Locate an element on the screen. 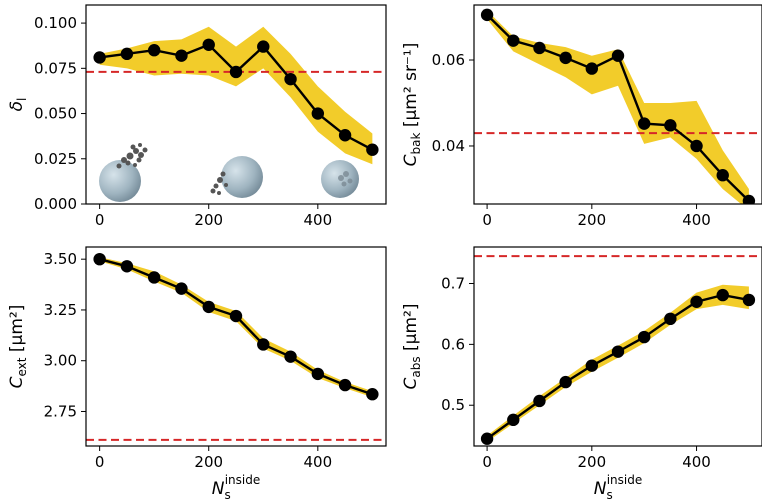 Image resolution: width=762 pixels, height=502 pixels. y-tick-label: 0.000 is located at coordinates (55, 204).